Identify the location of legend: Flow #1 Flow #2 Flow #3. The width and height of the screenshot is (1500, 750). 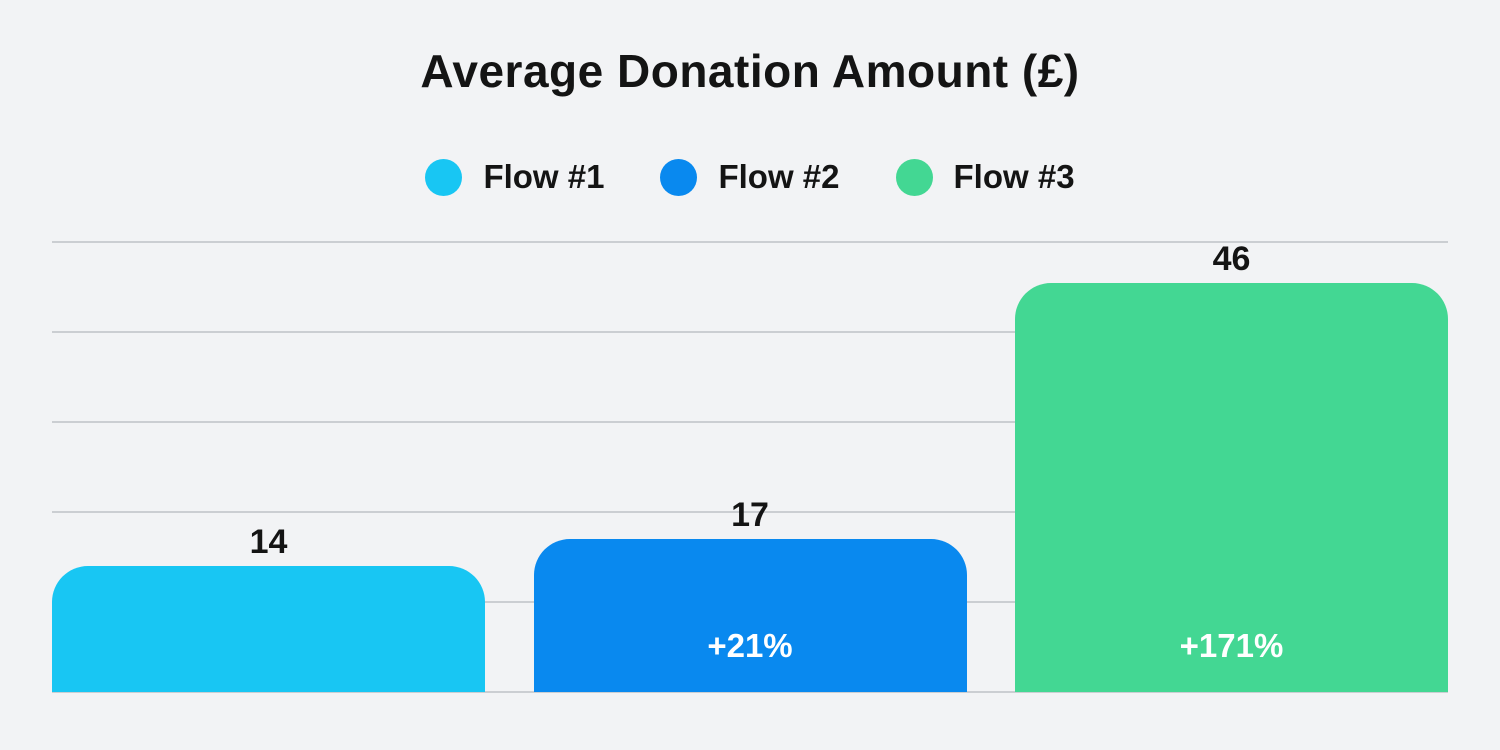
(750, 177).